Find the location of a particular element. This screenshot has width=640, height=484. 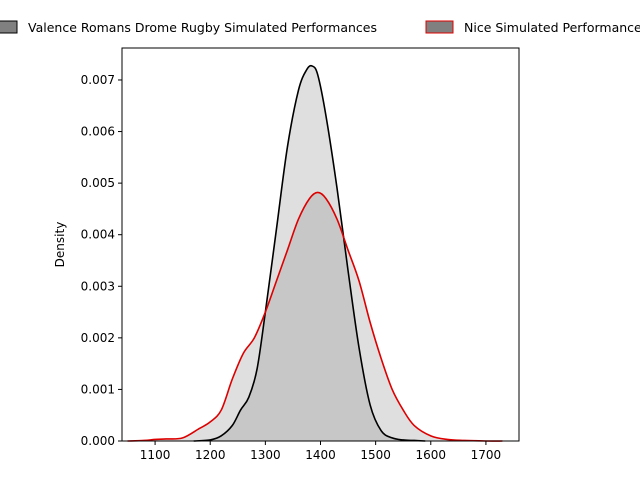

x-tick-label: 1500 is located at coordinates (375, 455).